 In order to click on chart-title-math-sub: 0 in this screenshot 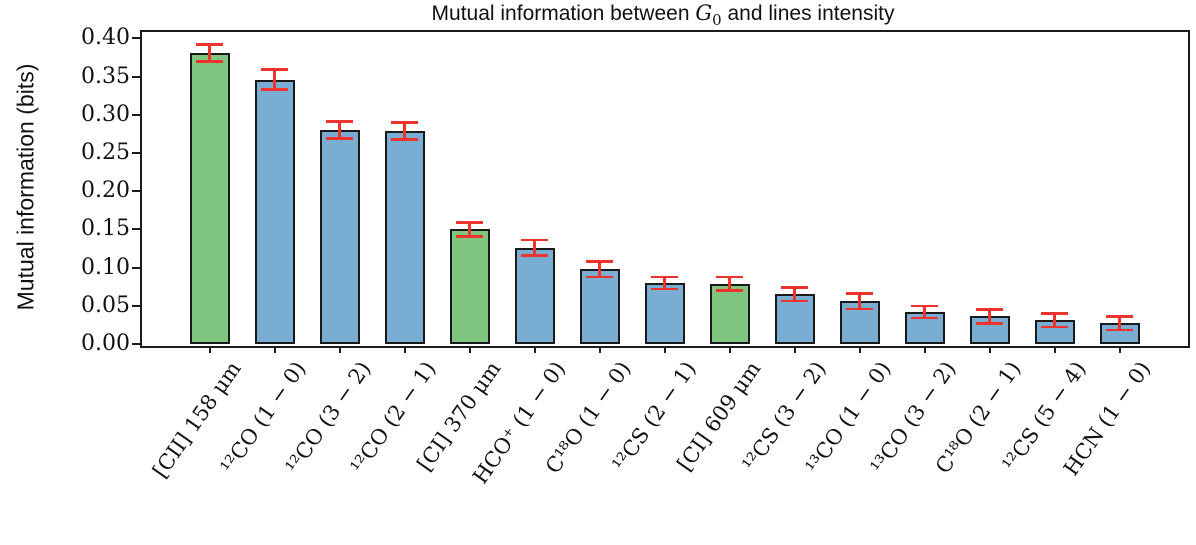, I will do `click(717, 20)`.